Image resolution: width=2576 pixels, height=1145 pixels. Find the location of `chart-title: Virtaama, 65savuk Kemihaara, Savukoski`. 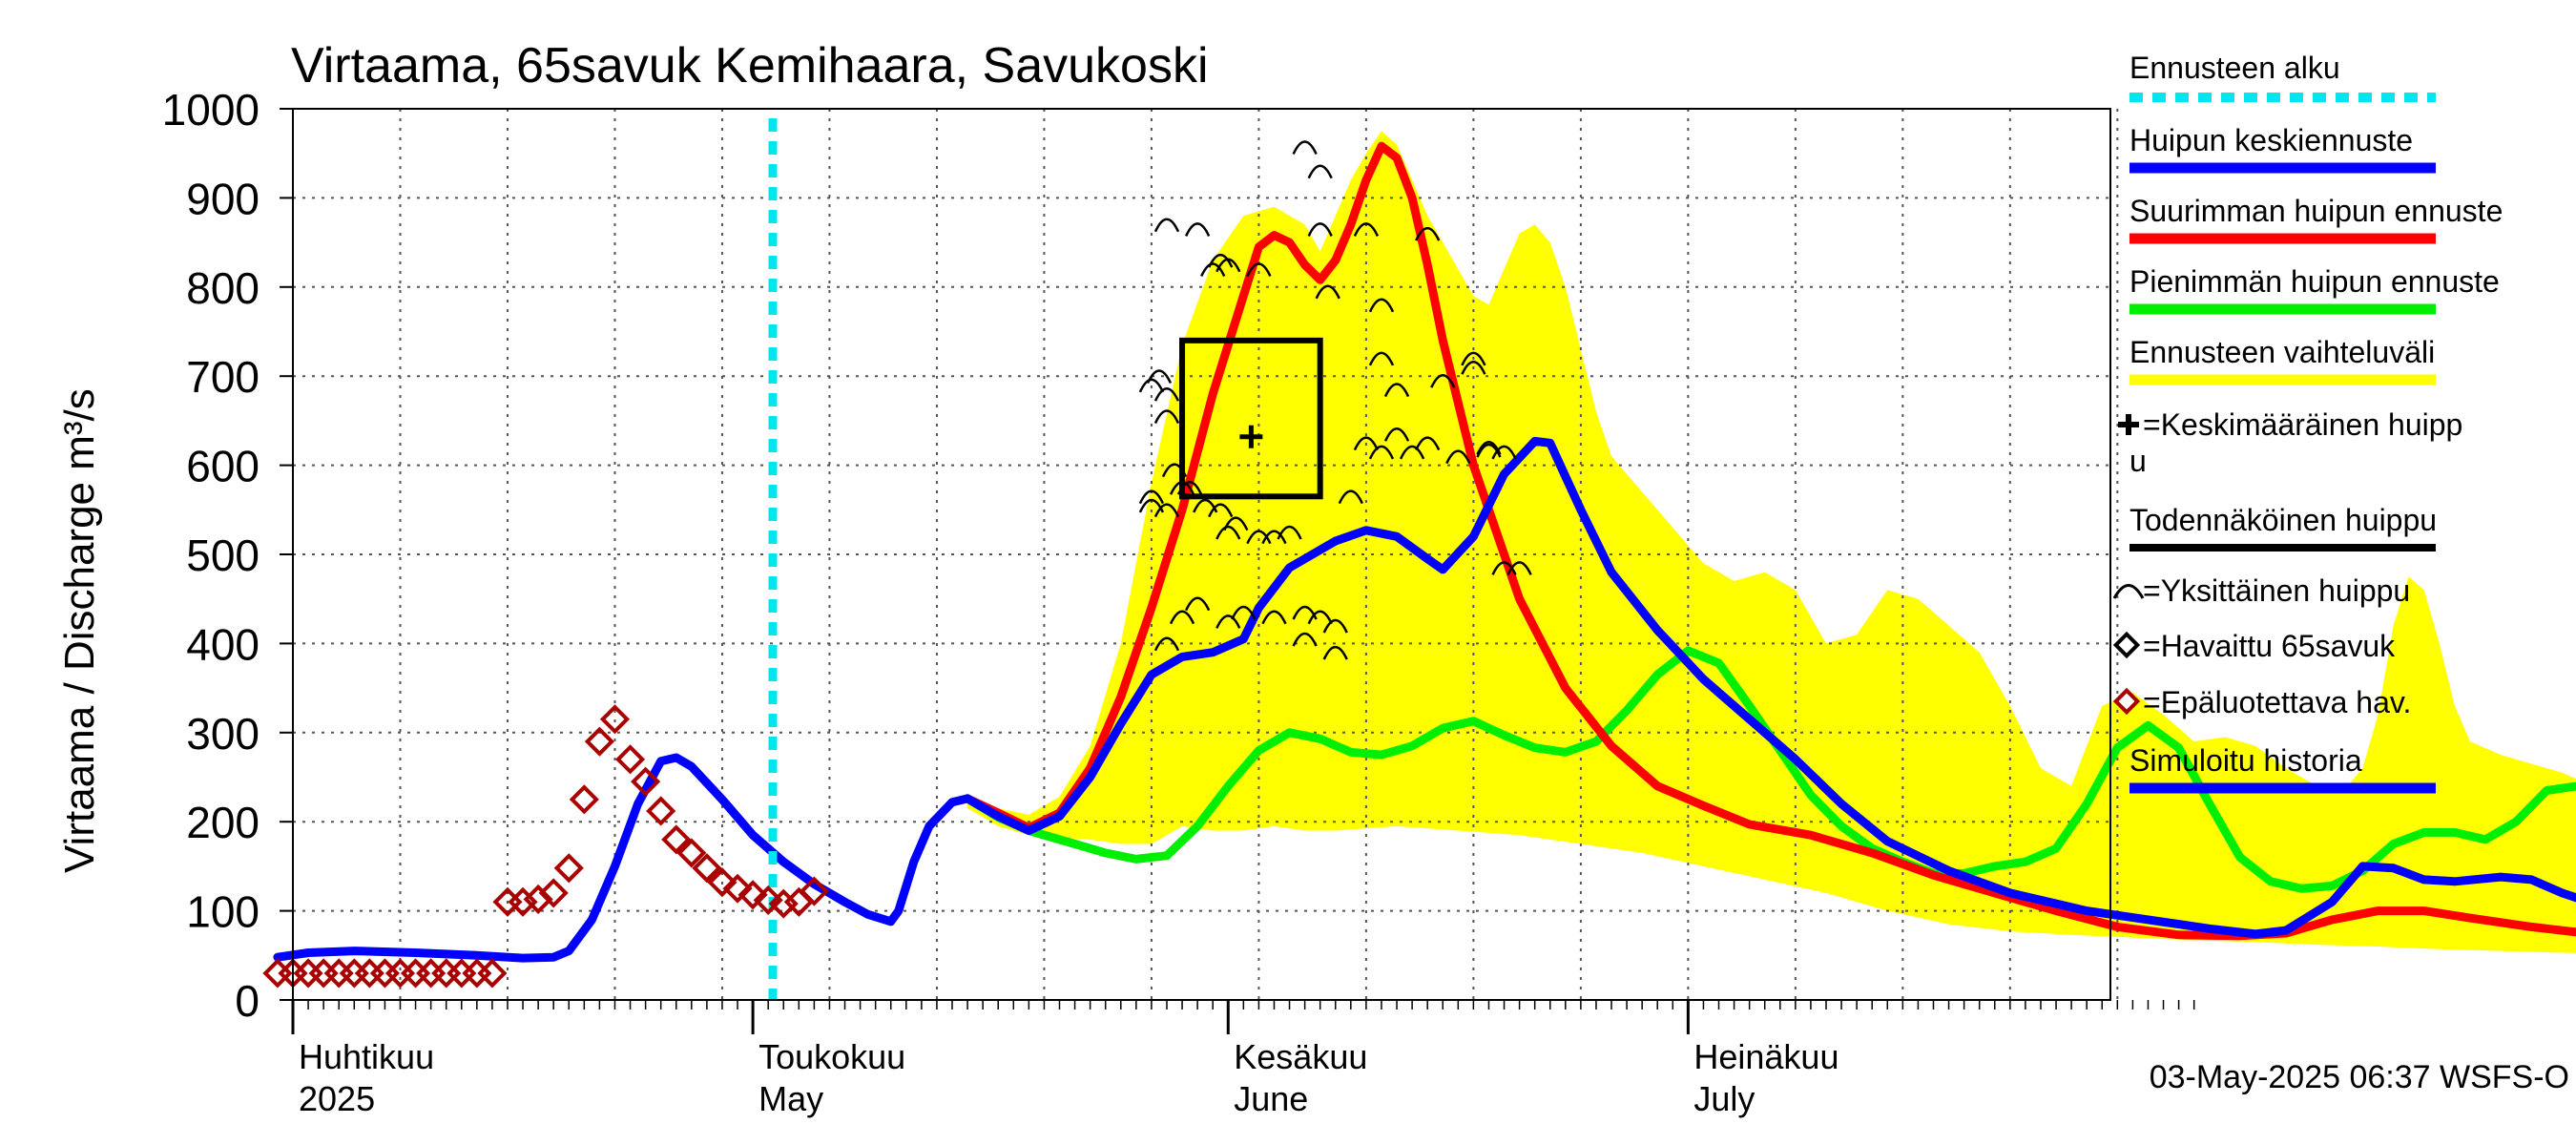

chart-title: Virtaama, 65savuk Kemihaara, Savukoski is located at coordinates (750, 66).